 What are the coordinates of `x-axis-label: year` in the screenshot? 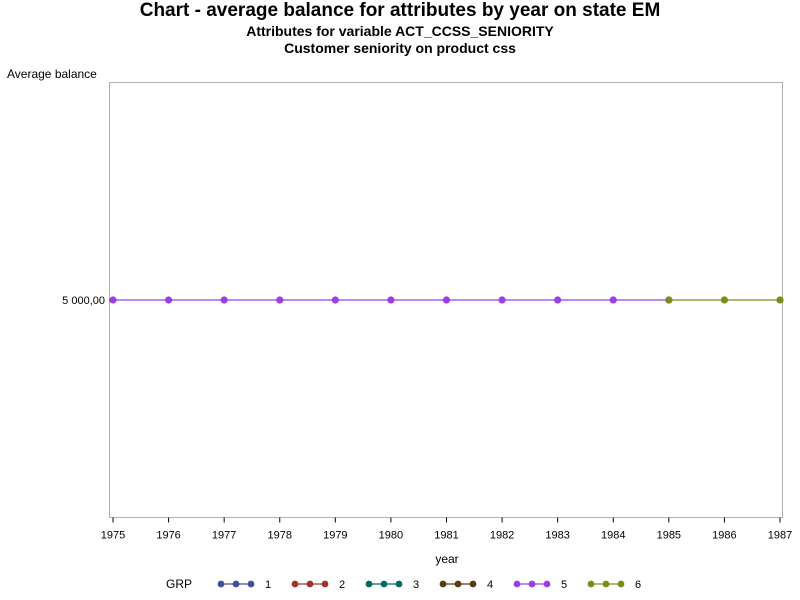 It's located at (447, 559).